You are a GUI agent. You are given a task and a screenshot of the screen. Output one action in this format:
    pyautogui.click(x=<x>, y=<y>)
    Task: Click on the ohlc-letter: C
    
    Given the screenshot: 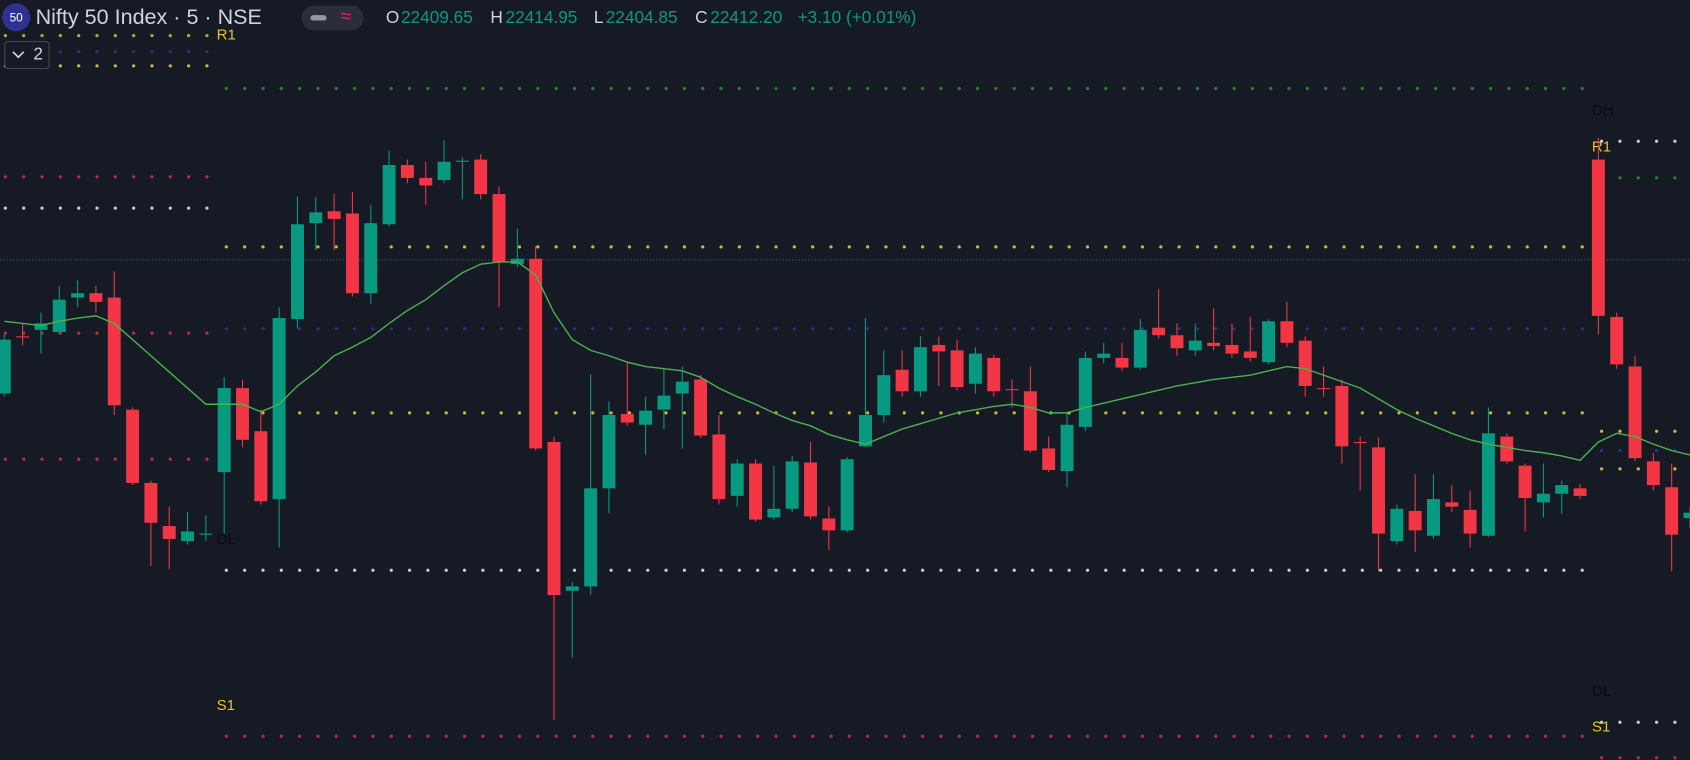 What is the action you would take?
    pyautogui.click(x=701, y=17)
    